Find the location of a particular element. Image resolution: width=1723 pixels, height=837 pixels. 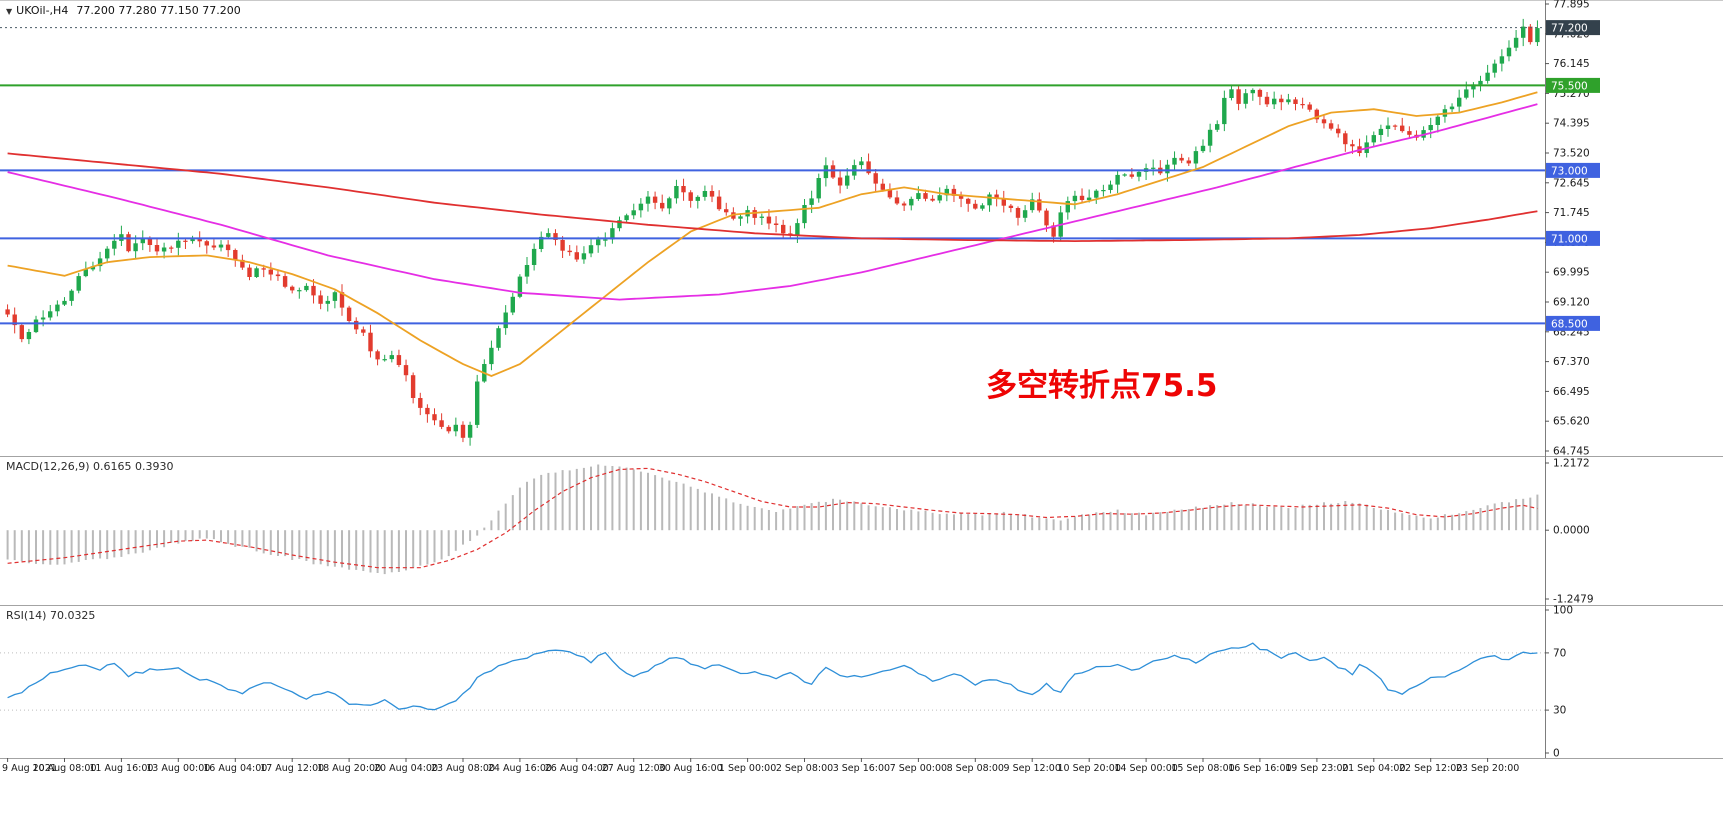

time-axis-label: 10 Sep 20:00 is located at coordinates (1088, 768).